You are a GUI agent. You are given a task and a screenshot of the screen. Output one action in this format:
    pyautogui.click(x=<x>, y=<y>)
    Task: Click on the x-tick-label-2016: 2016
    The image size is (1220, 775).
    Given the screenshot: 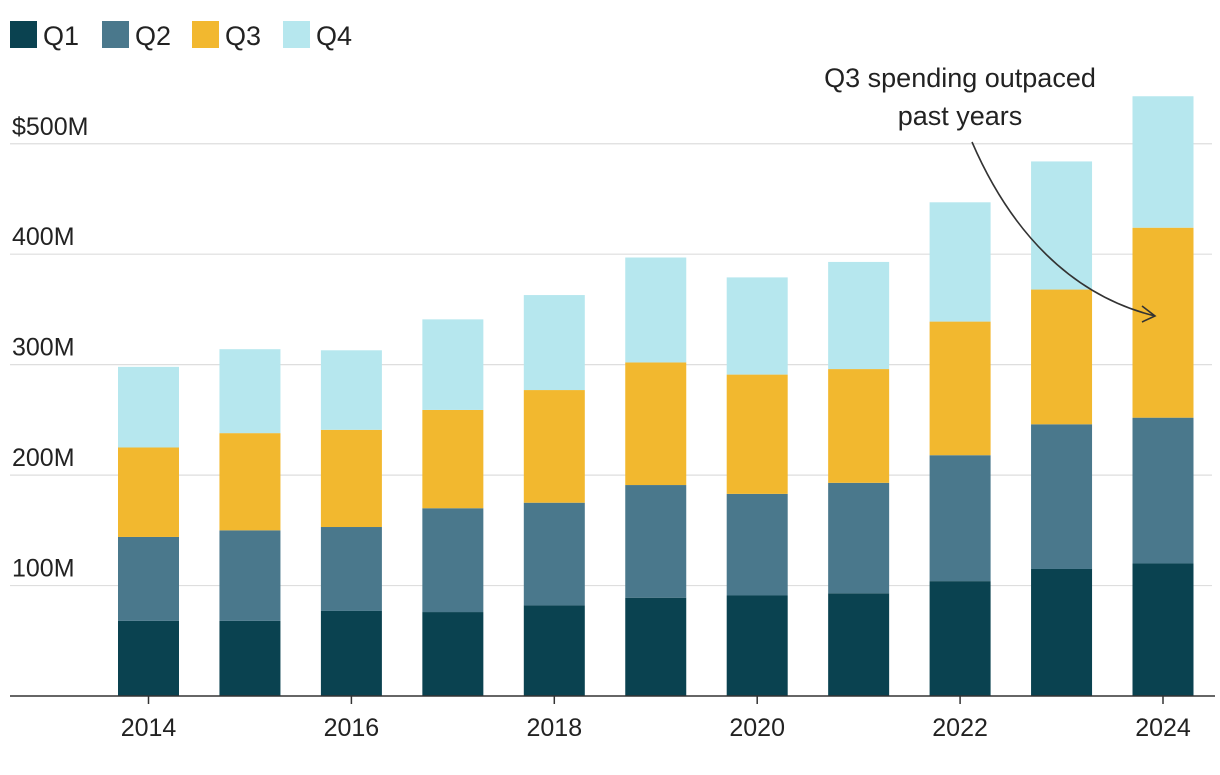 What is the action you would take?
    pyautogui.click(x=352, y=728)
    